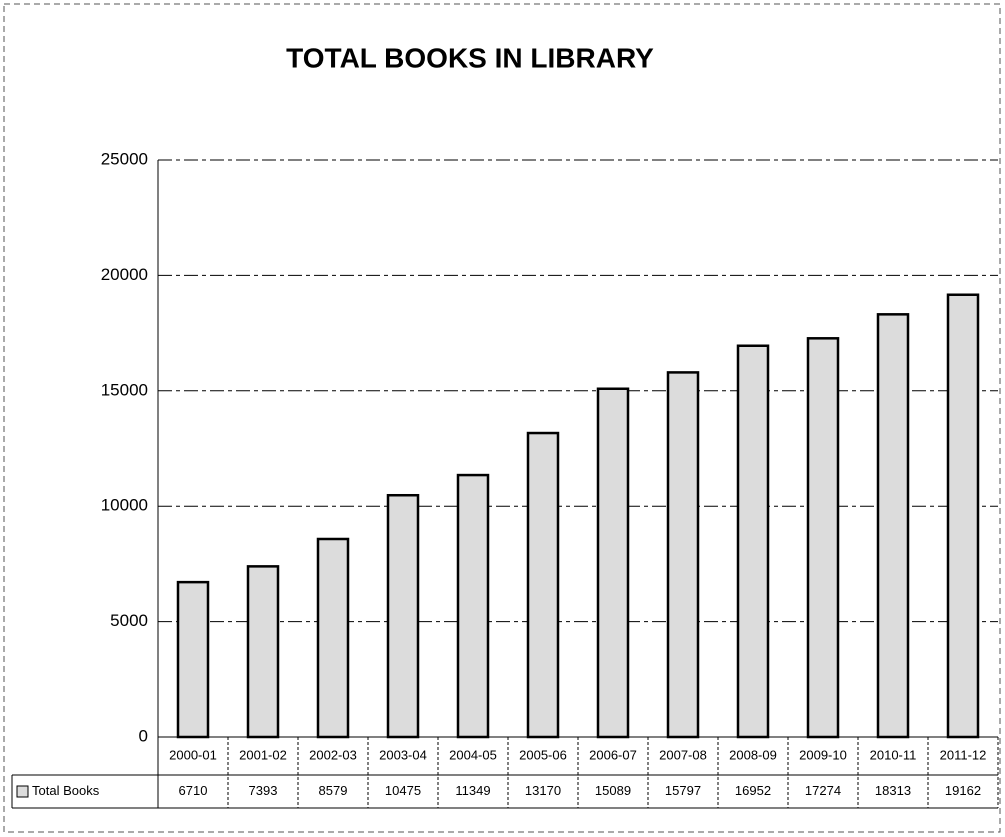  What do you see at coordinates (124, 389) in the screenshot?
I see `y-tick-label: 15000` at bounding box center [124, 389].